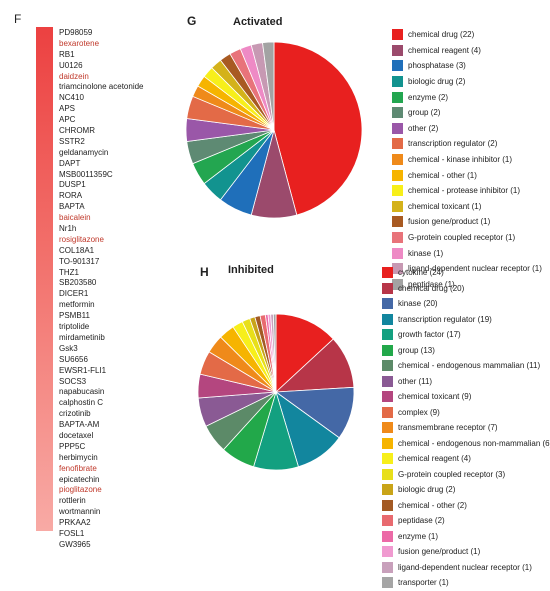 The image size is (550, 591). Describe the element at coordinates (442, 175) in the screenshot. I see `legend-label: chemical - other (1)` at that location.